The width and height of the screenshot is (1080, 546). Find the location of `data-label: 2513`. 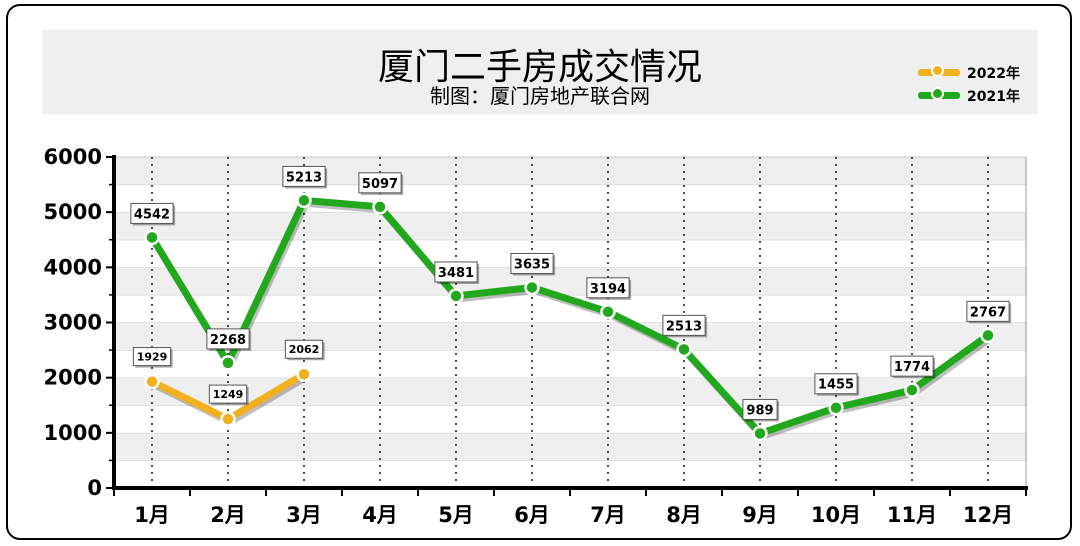

data-label: 2513 is located at coordinates (685, 326).